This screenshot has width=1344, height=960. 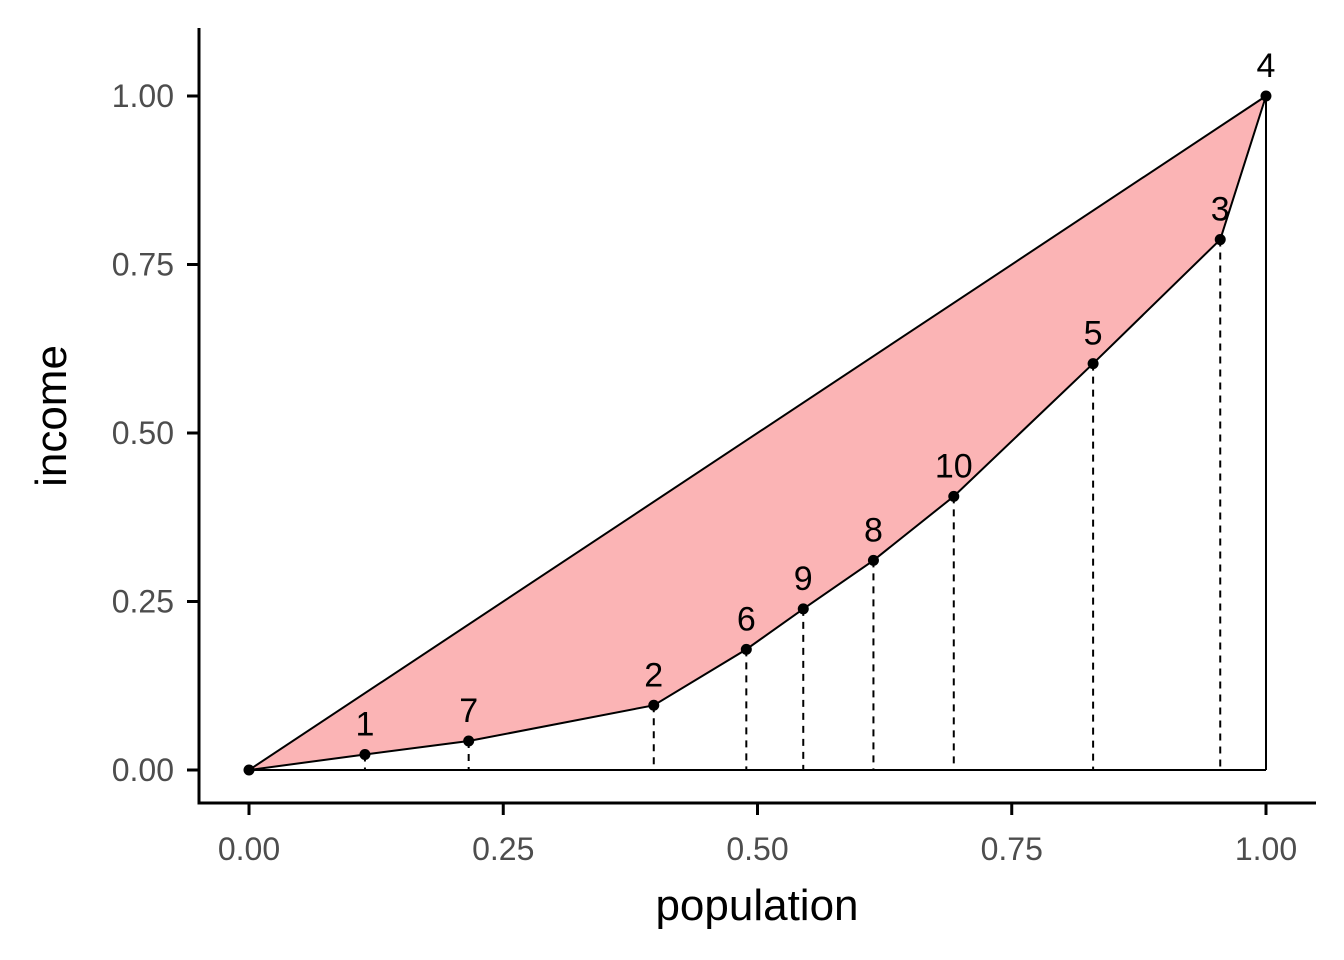 I want to click on x-tick-label-3: 0.75, so click(x=1012, y=849).